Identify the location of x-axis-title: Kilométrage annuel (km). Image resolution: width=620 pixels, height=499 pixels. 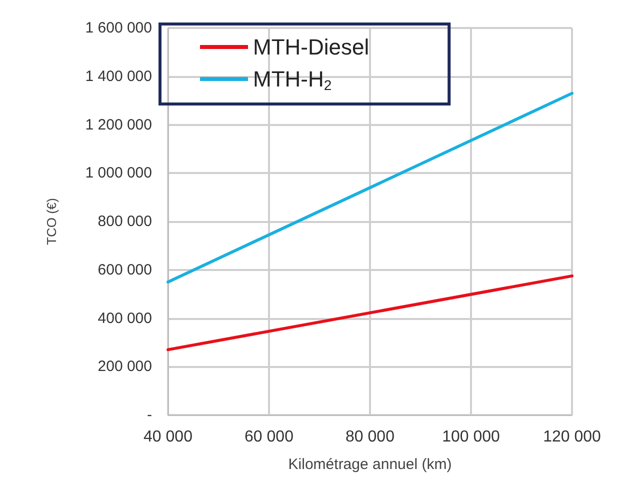
(370, 464).